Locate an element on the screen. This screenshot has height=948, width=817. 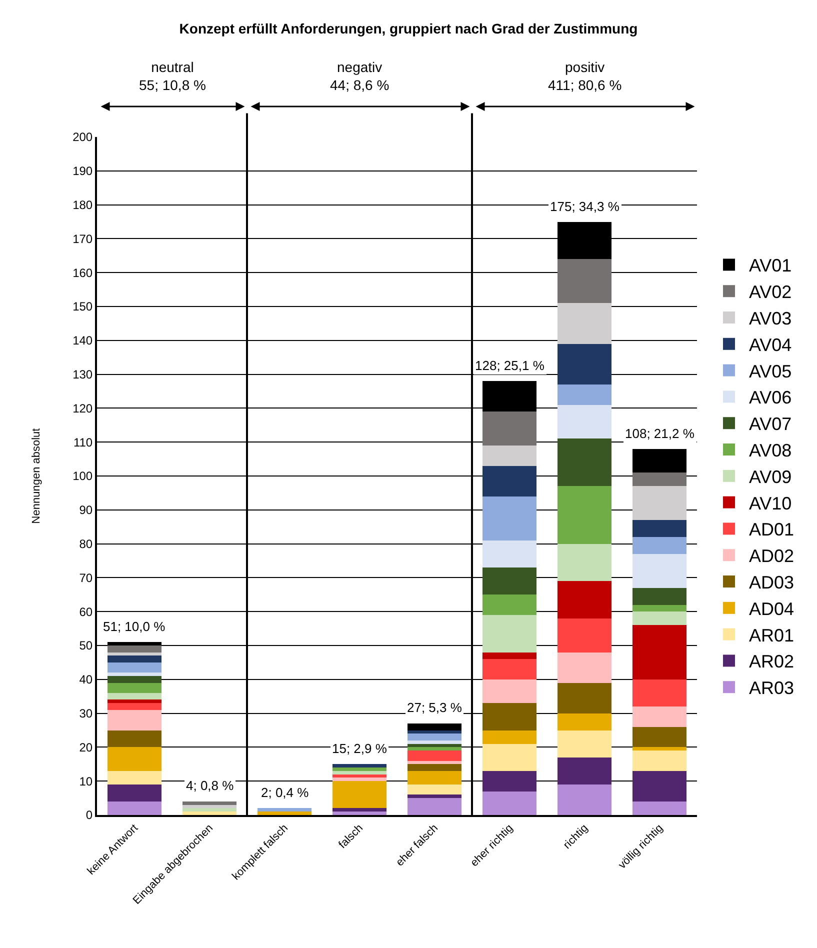
total-label: 4; 0,8 % is located at coordinates (210, 785).